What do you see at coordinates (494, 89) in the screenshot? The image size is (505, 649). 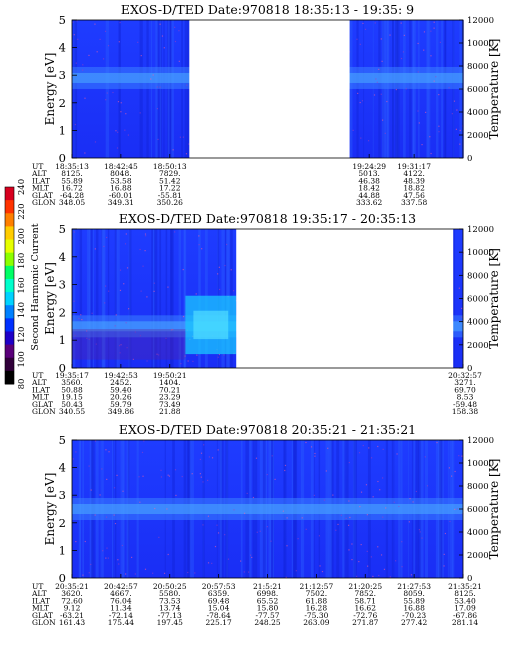 I see `y-right-axis-label: Temperature [K]` at bounding box center [494, 89].